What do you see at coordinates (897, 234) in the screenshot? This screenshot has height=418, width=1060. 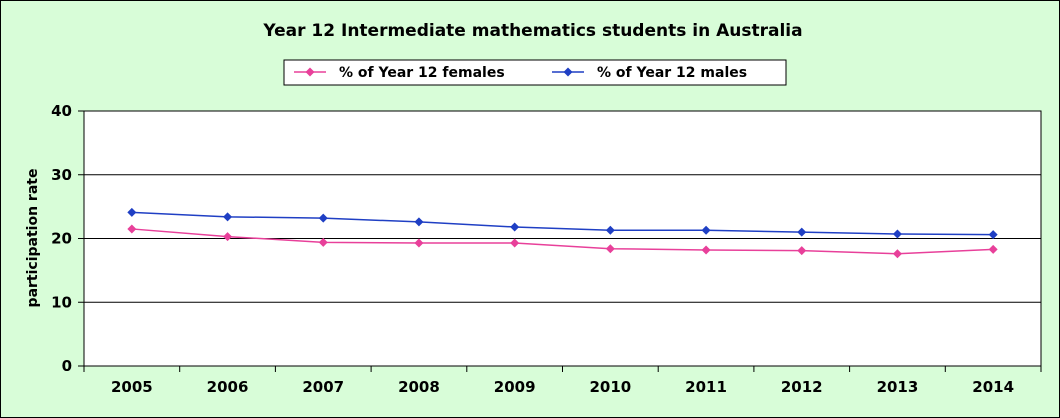 I see `data-point-1-2013` at bounding box center [897, 234].